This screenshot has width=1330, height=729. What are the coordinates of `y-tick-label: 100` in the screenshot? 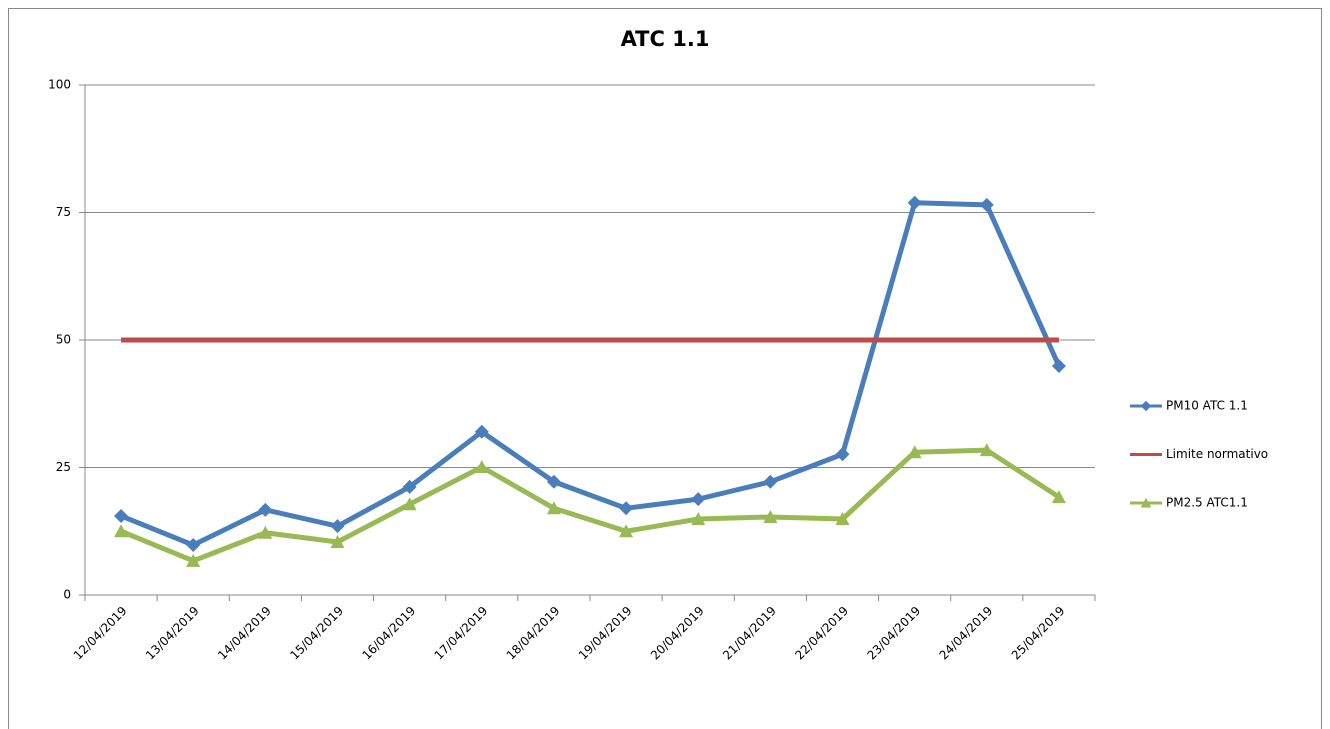 It's located at (59, 85).